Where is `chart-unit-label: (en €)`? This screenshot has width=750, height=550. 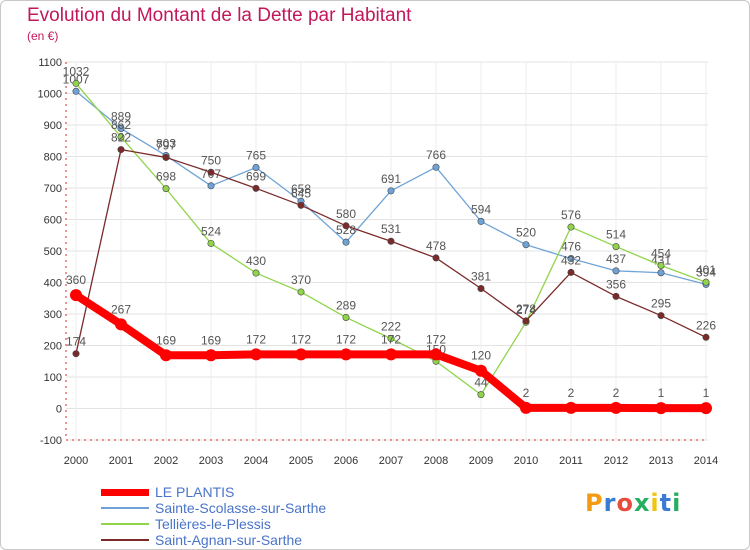 chart-unit-label: (en €) is located at coordinates (43, 36).